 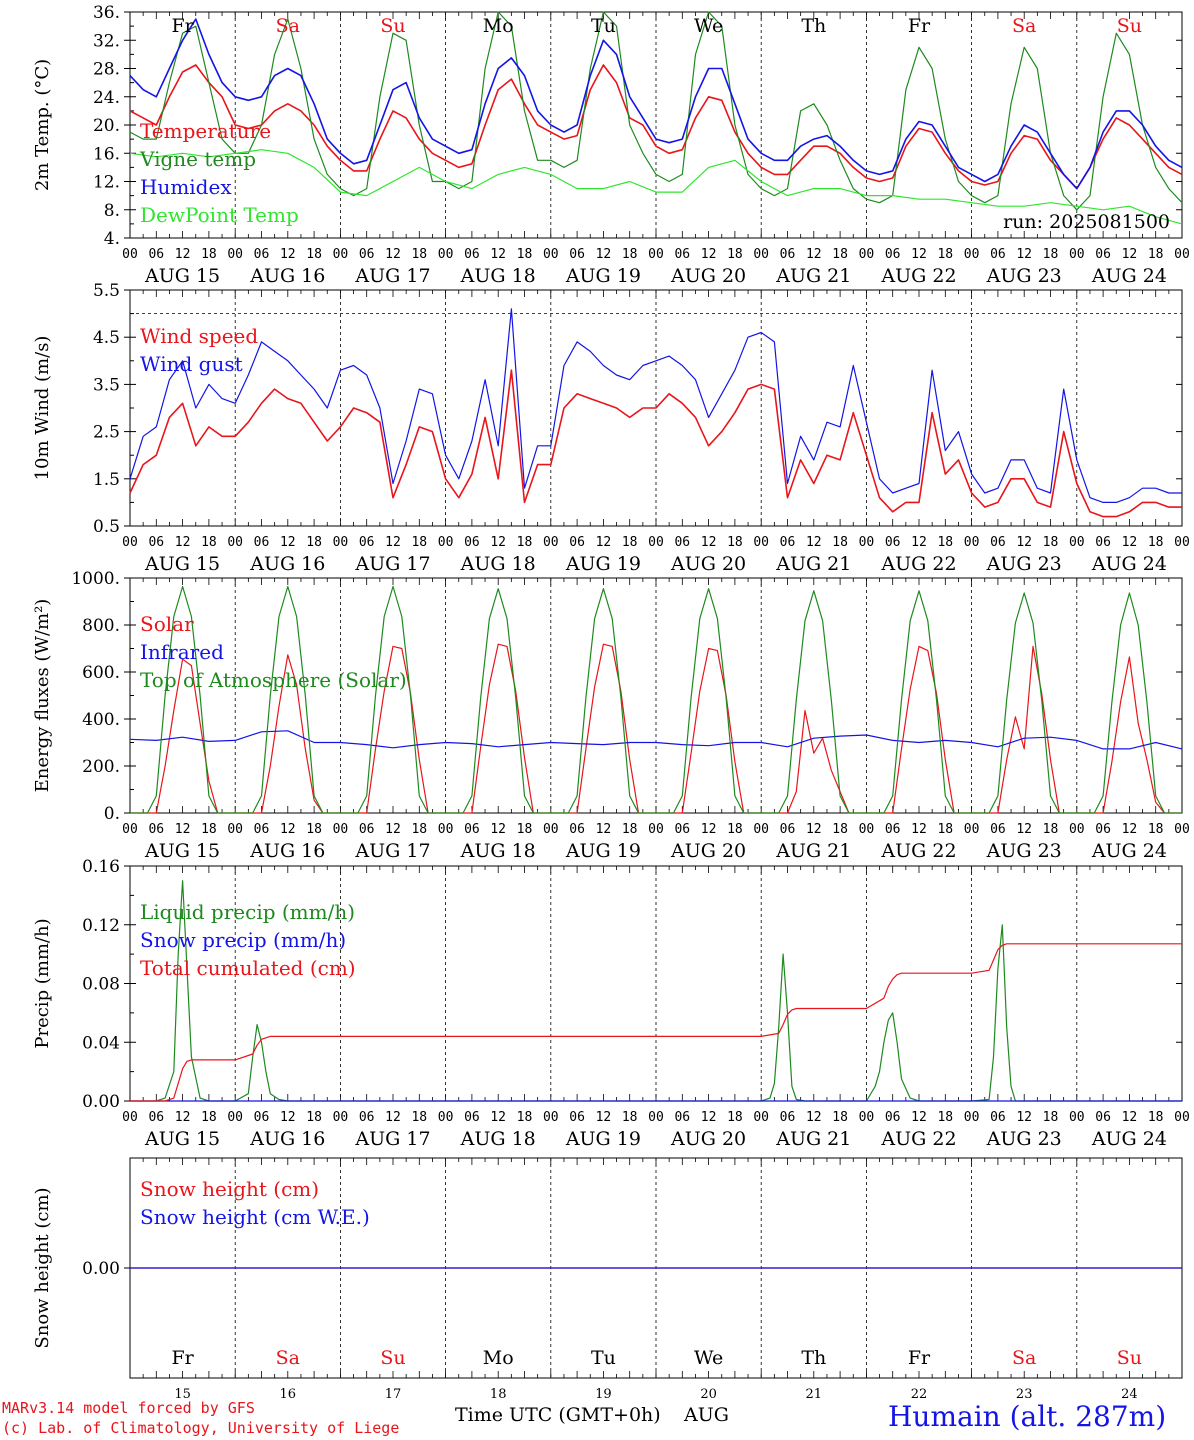 I want to click on station-title: Humain (alt. 287m), so click(x=1027, y=1416).